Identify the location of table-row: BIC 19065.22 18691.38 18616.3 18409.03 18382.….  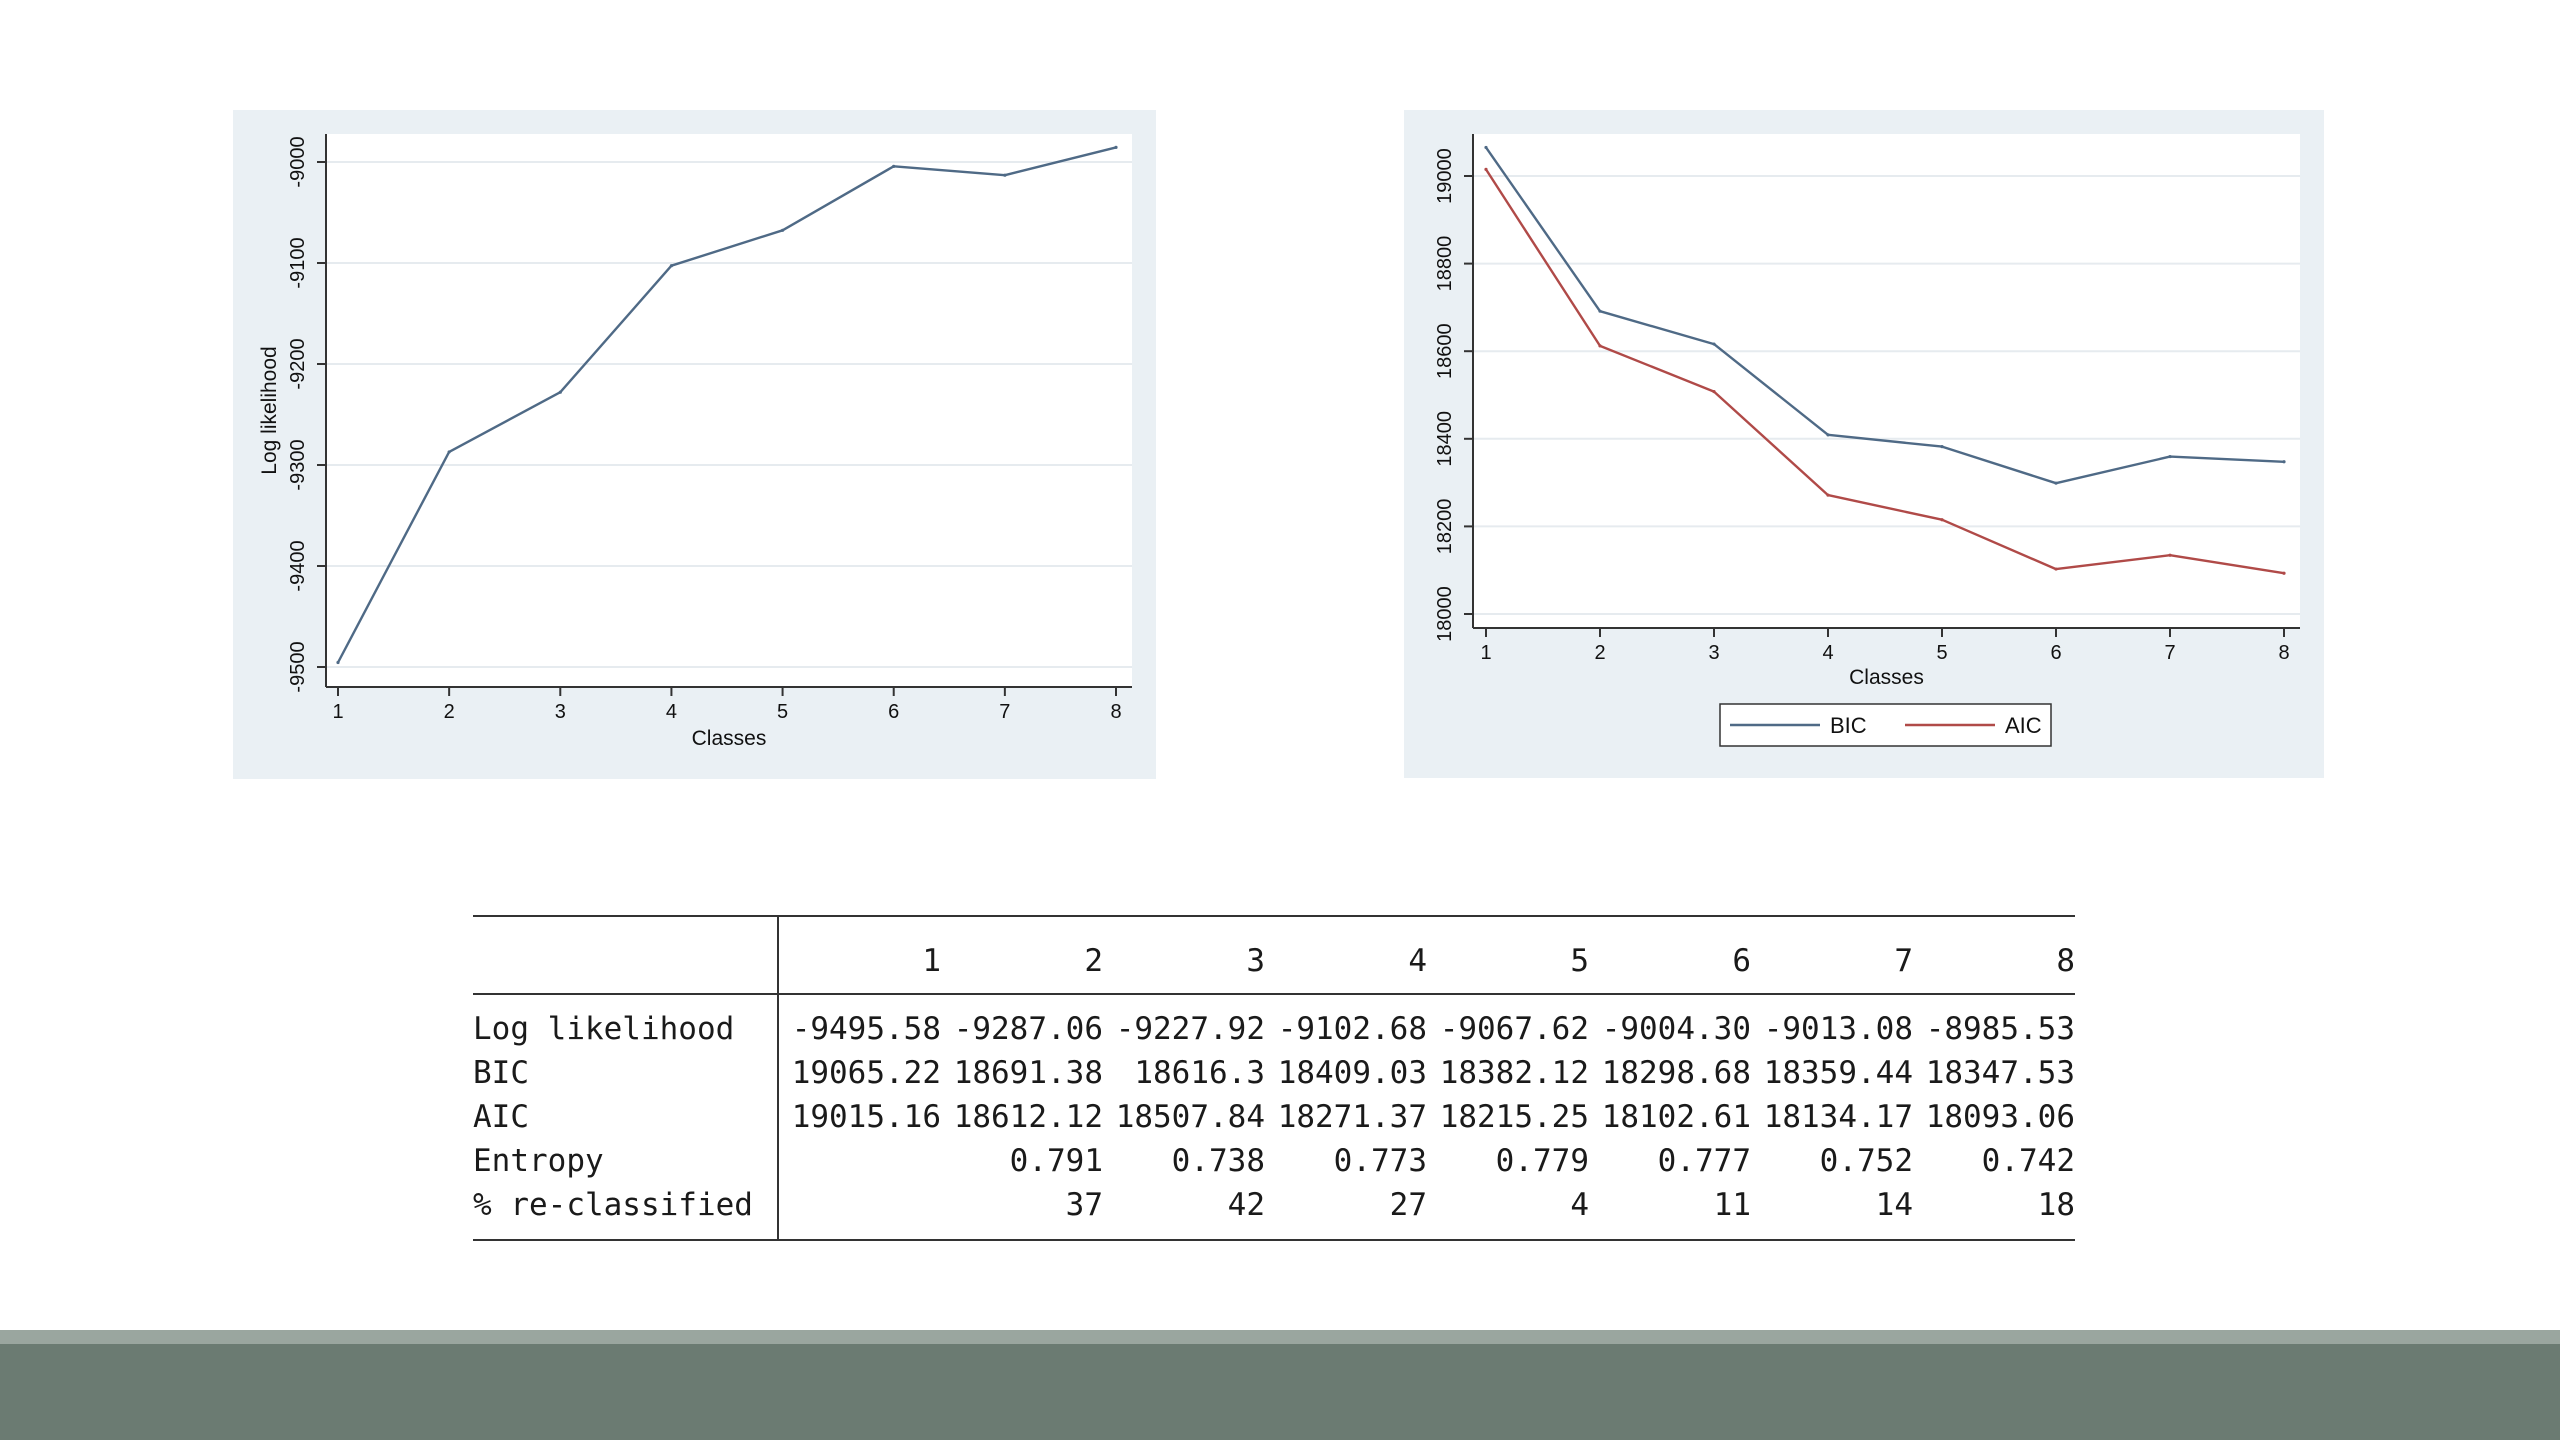
(1274, 1073).